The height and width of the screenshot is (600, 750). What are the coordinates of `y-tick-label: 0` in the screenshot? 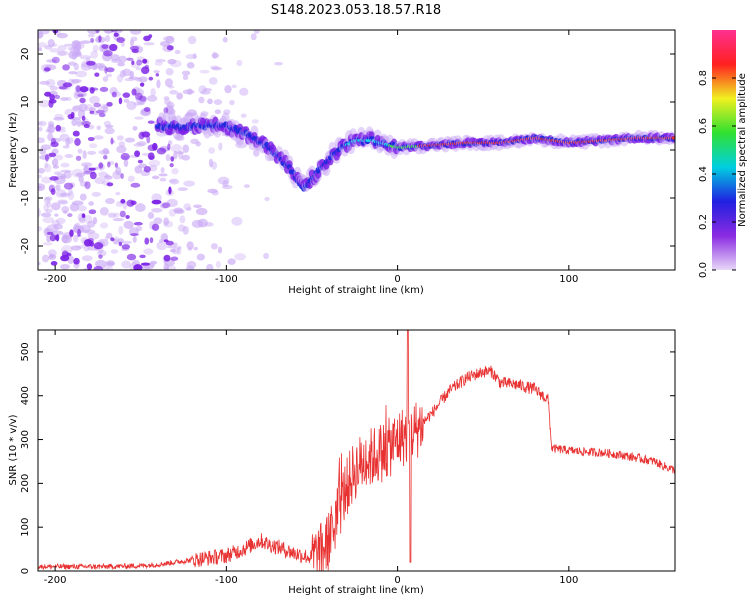 It's located at (25, 150).